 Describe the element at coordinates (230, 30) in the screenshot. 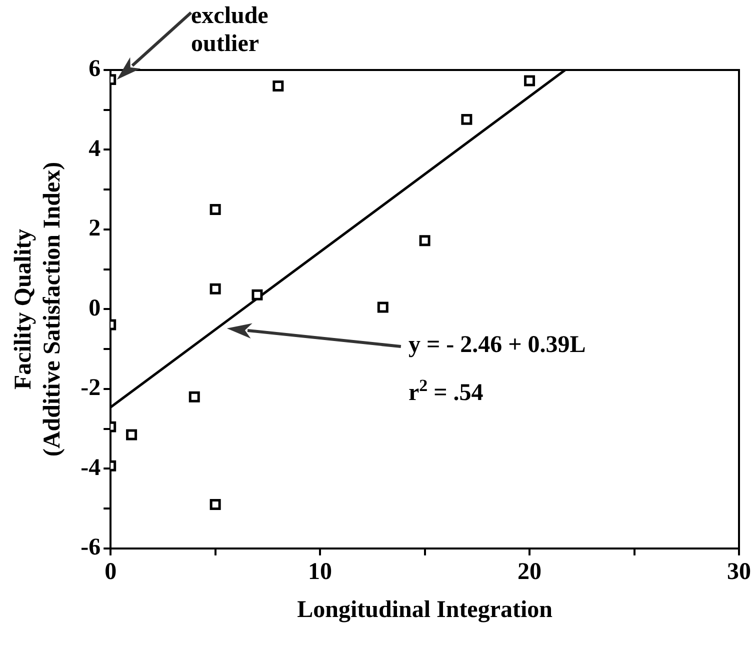

I see `text: exclude outlier` at that location.